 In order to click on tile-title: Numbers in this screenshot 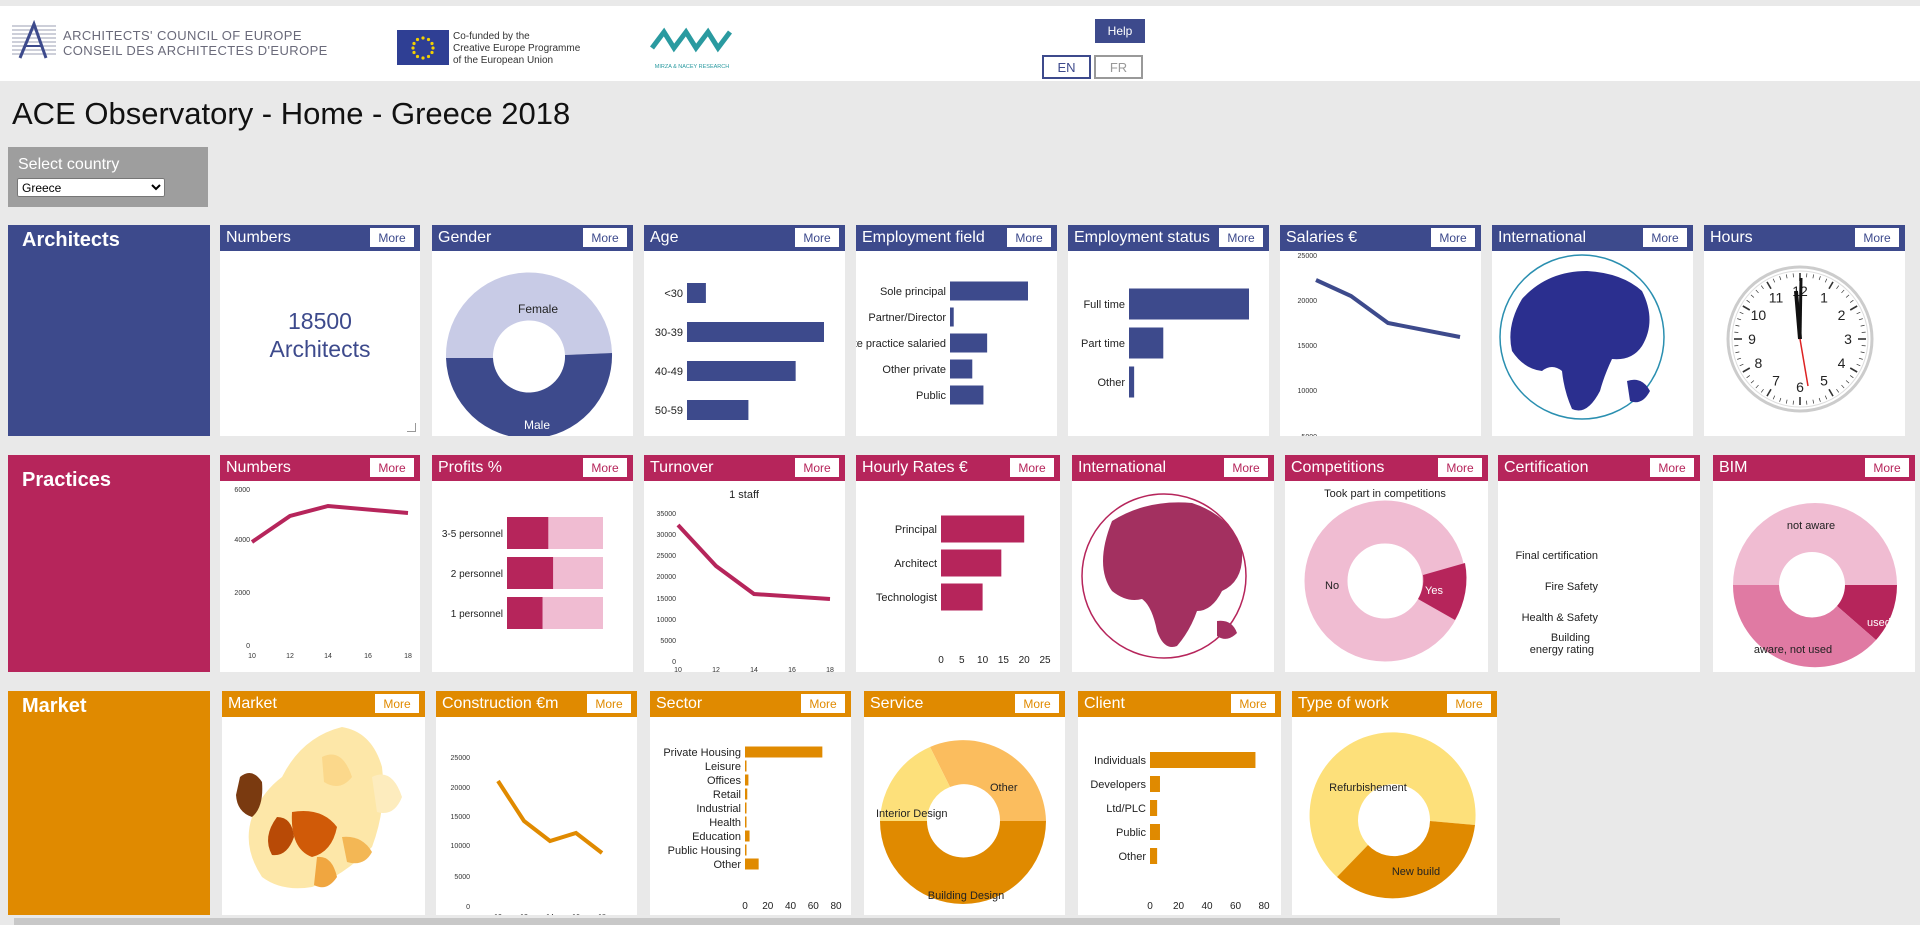, I will do `click(258, 237)`.